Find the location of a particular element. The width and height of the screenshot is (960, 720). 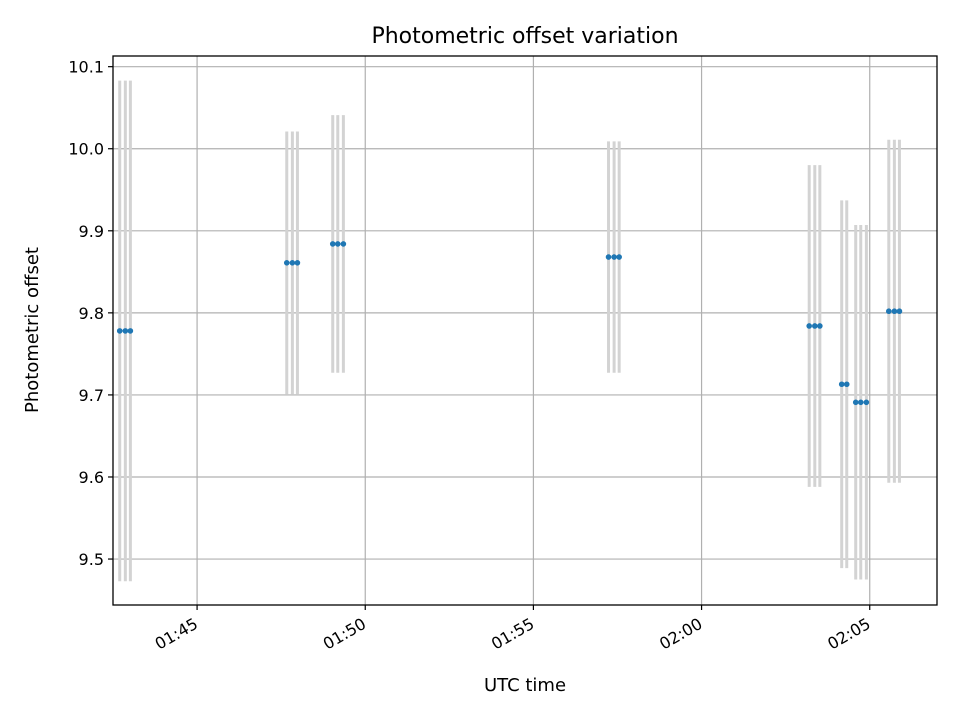

y-tick-label: 10.1 is located at coordinates (86, 67).